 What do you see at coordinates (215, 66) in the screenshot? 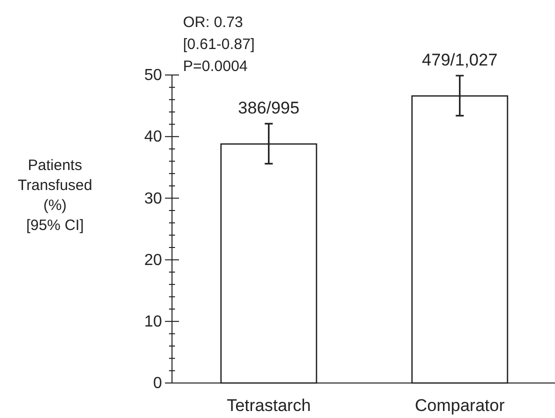
I see `annotation: P=0.0004` at bounding box center [215, 66].